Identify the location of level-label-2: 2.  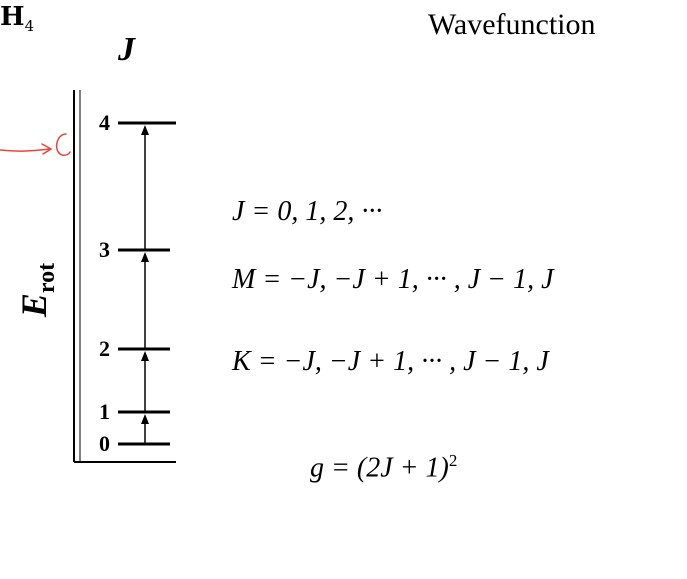
(104, 348).